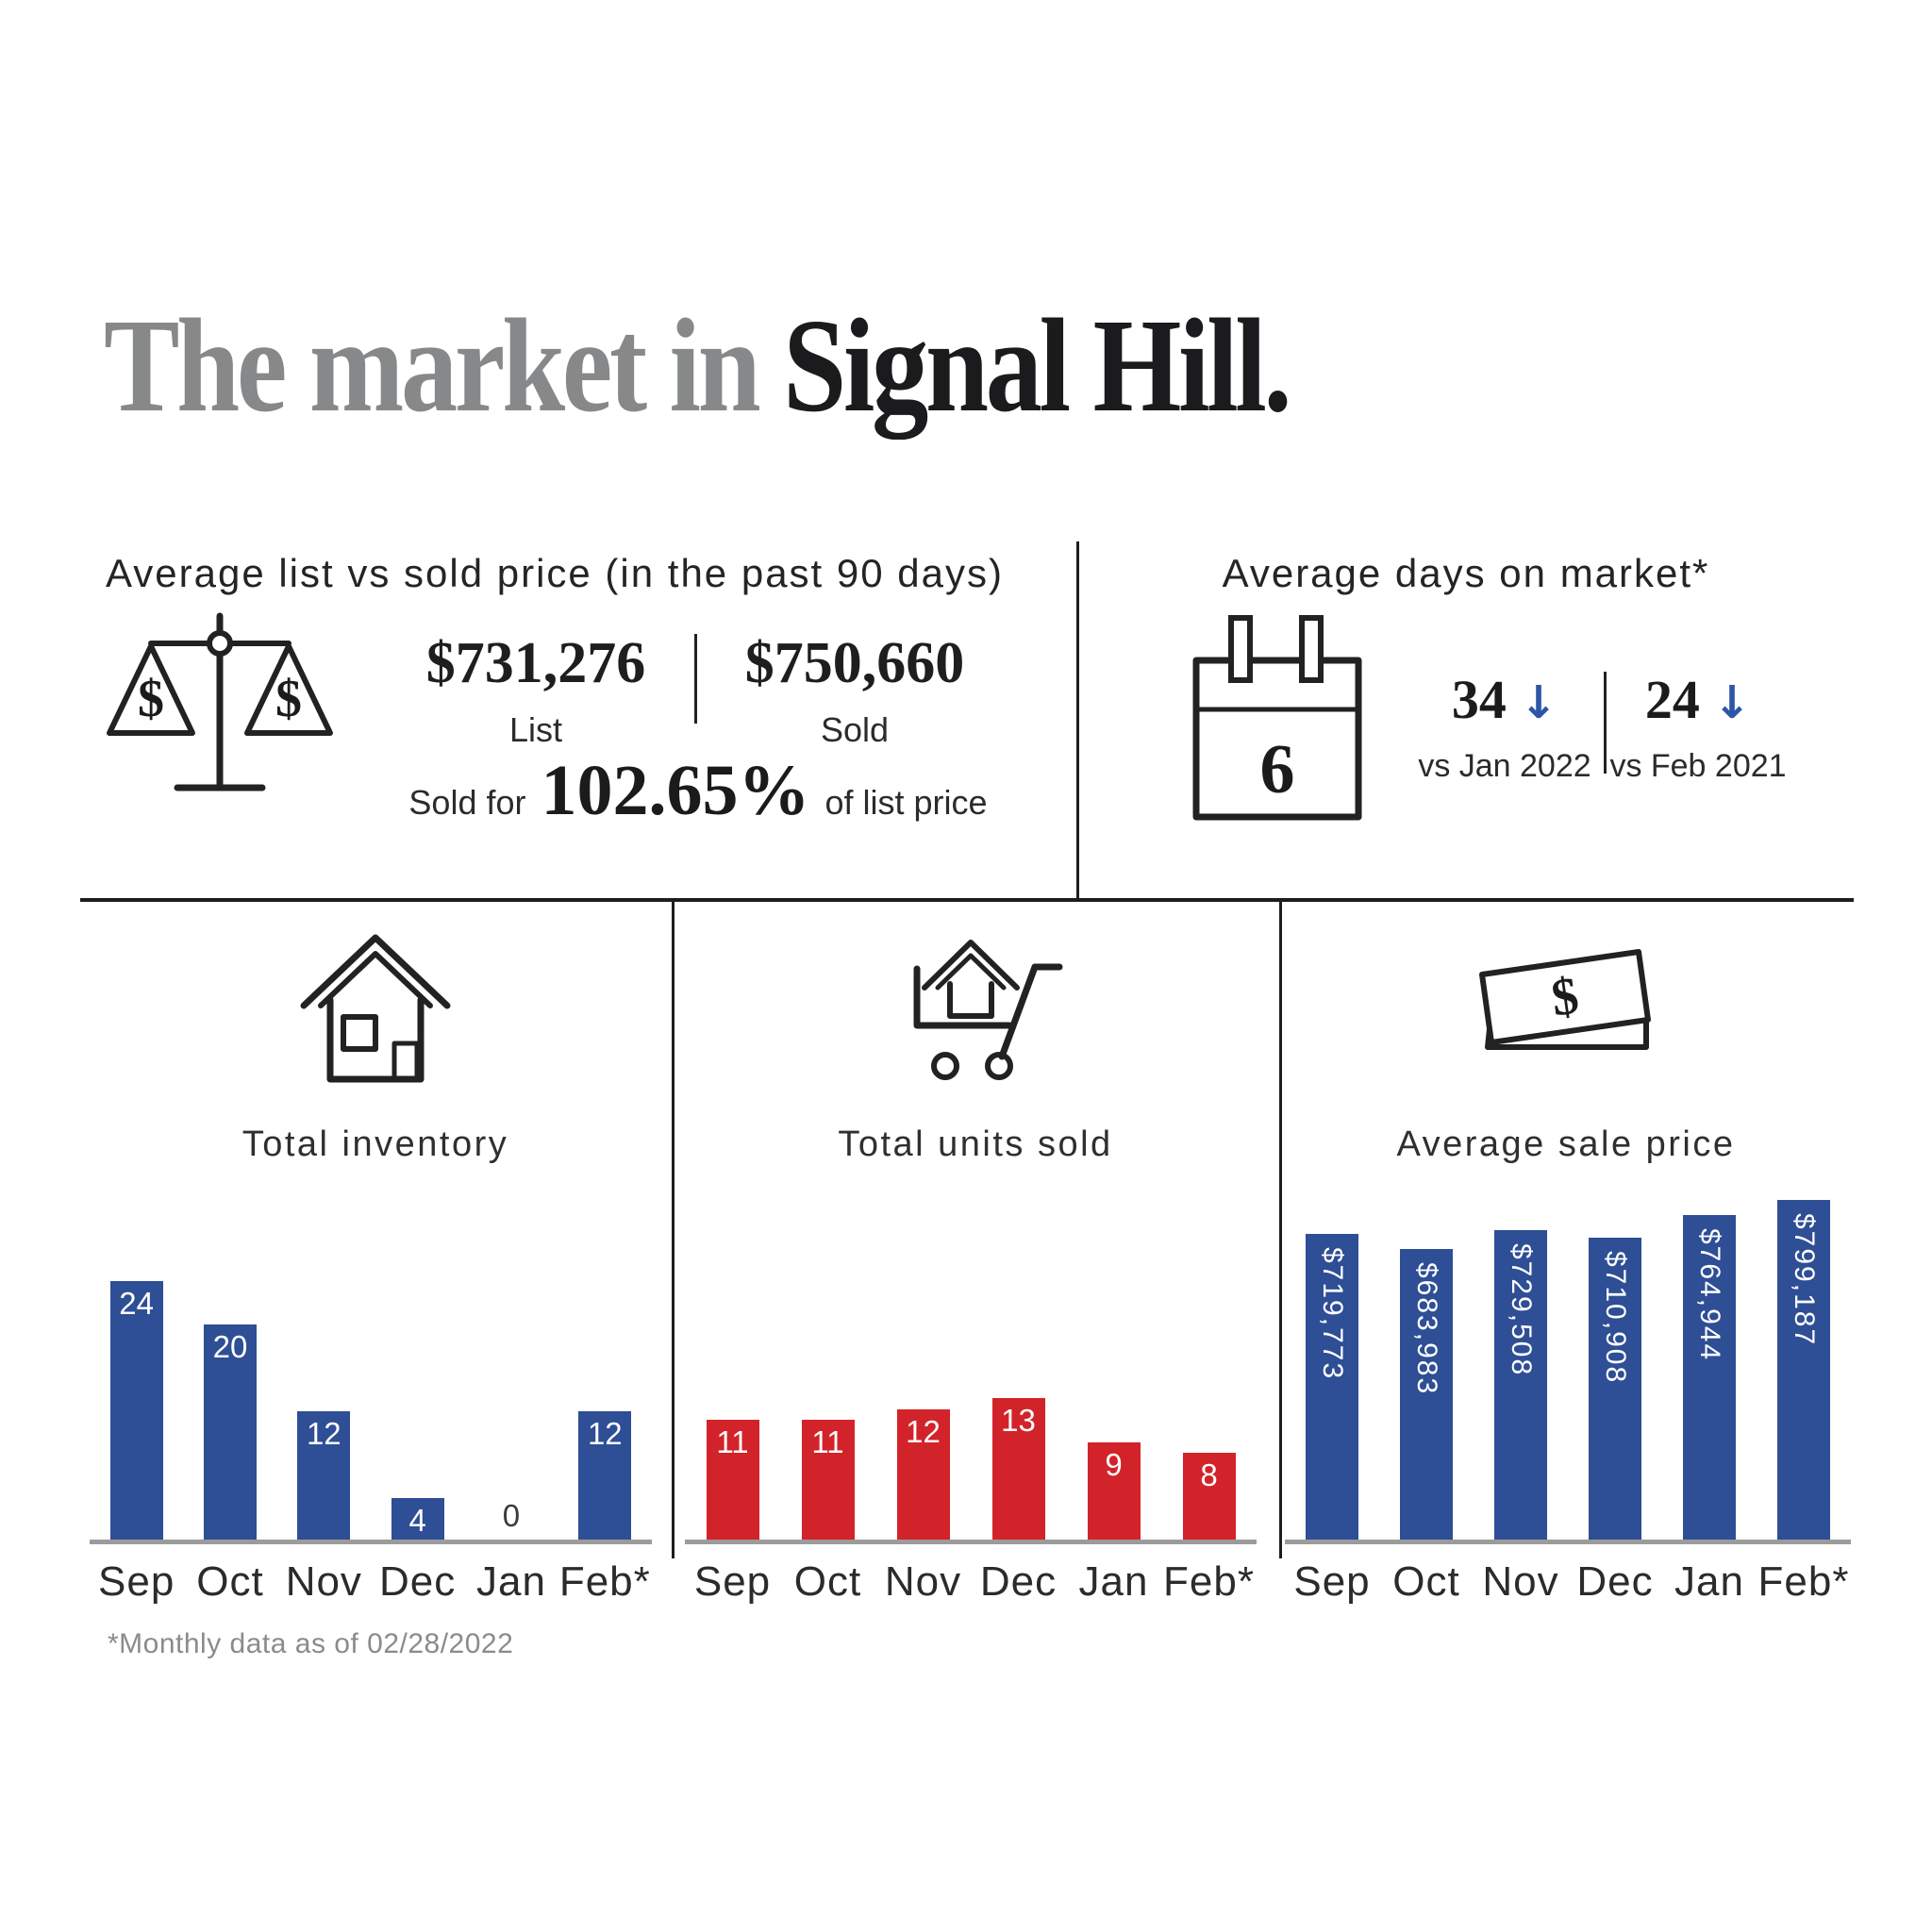 Image resolution: width=1932 pixels, height=1932 pixels. I want to click on sold-for-suffix: of list price, so click(906, 802).